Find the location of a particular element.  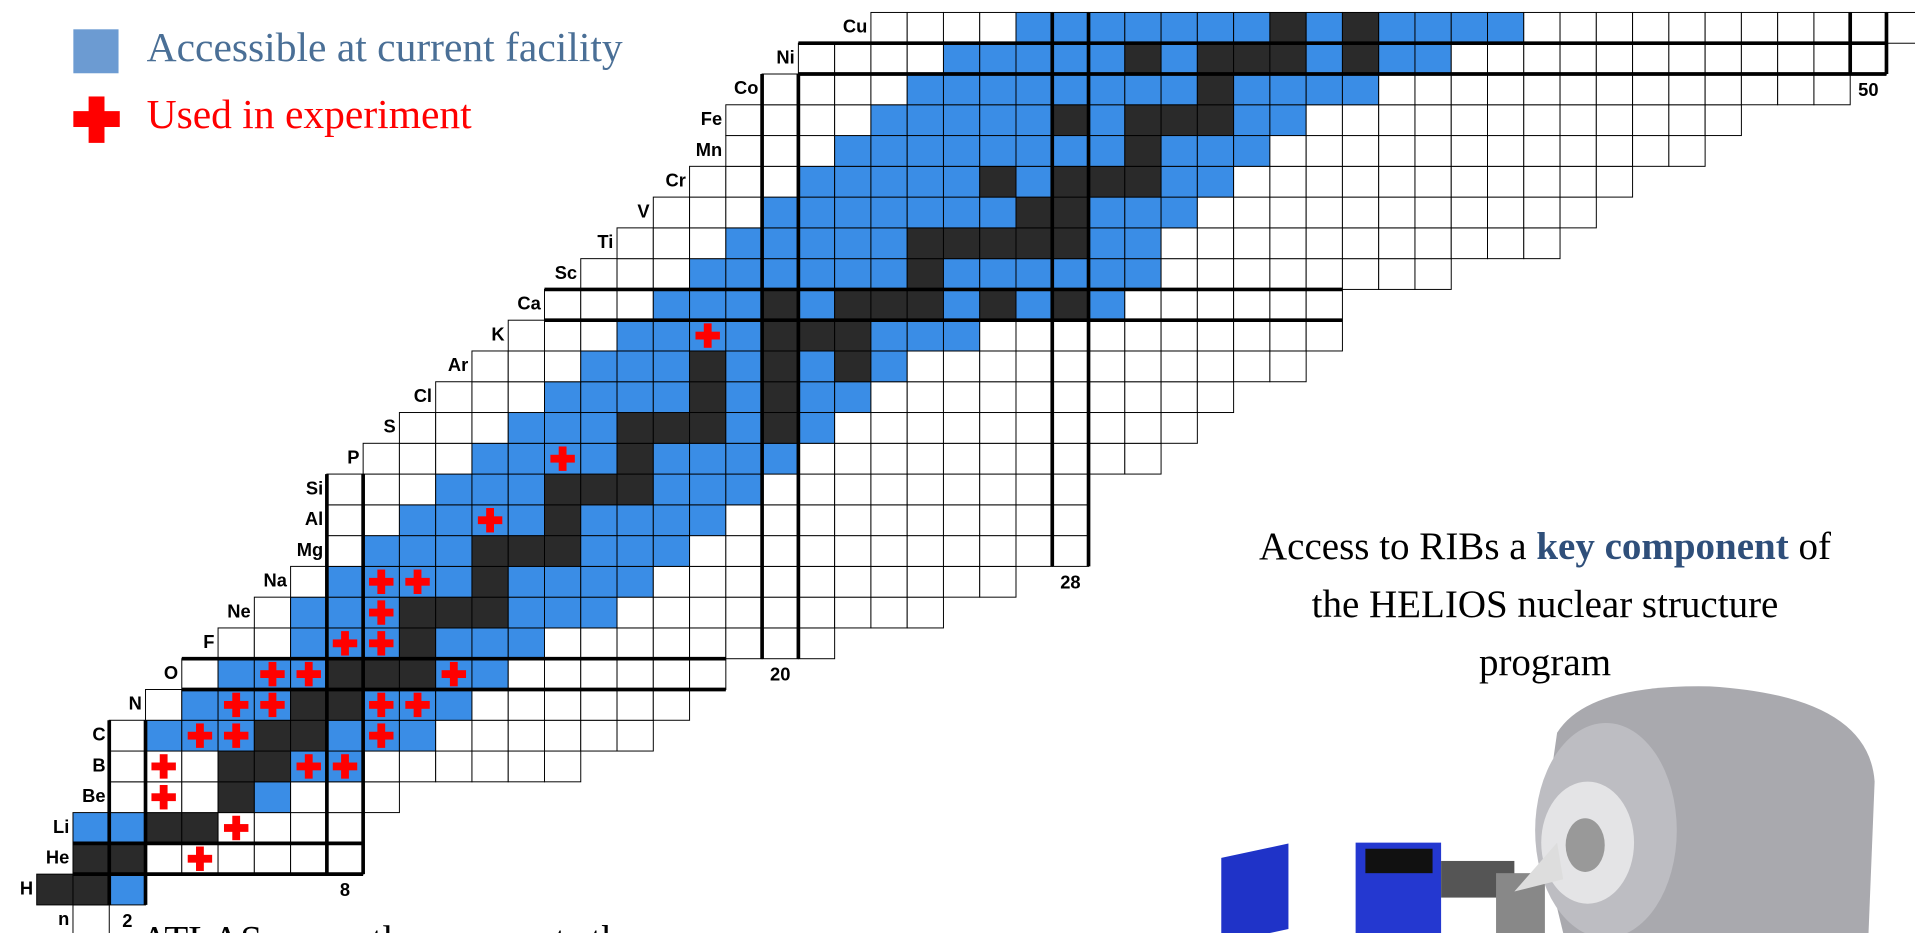

callout-text: Access to RIBs a is located at coordinates (1393, 546).